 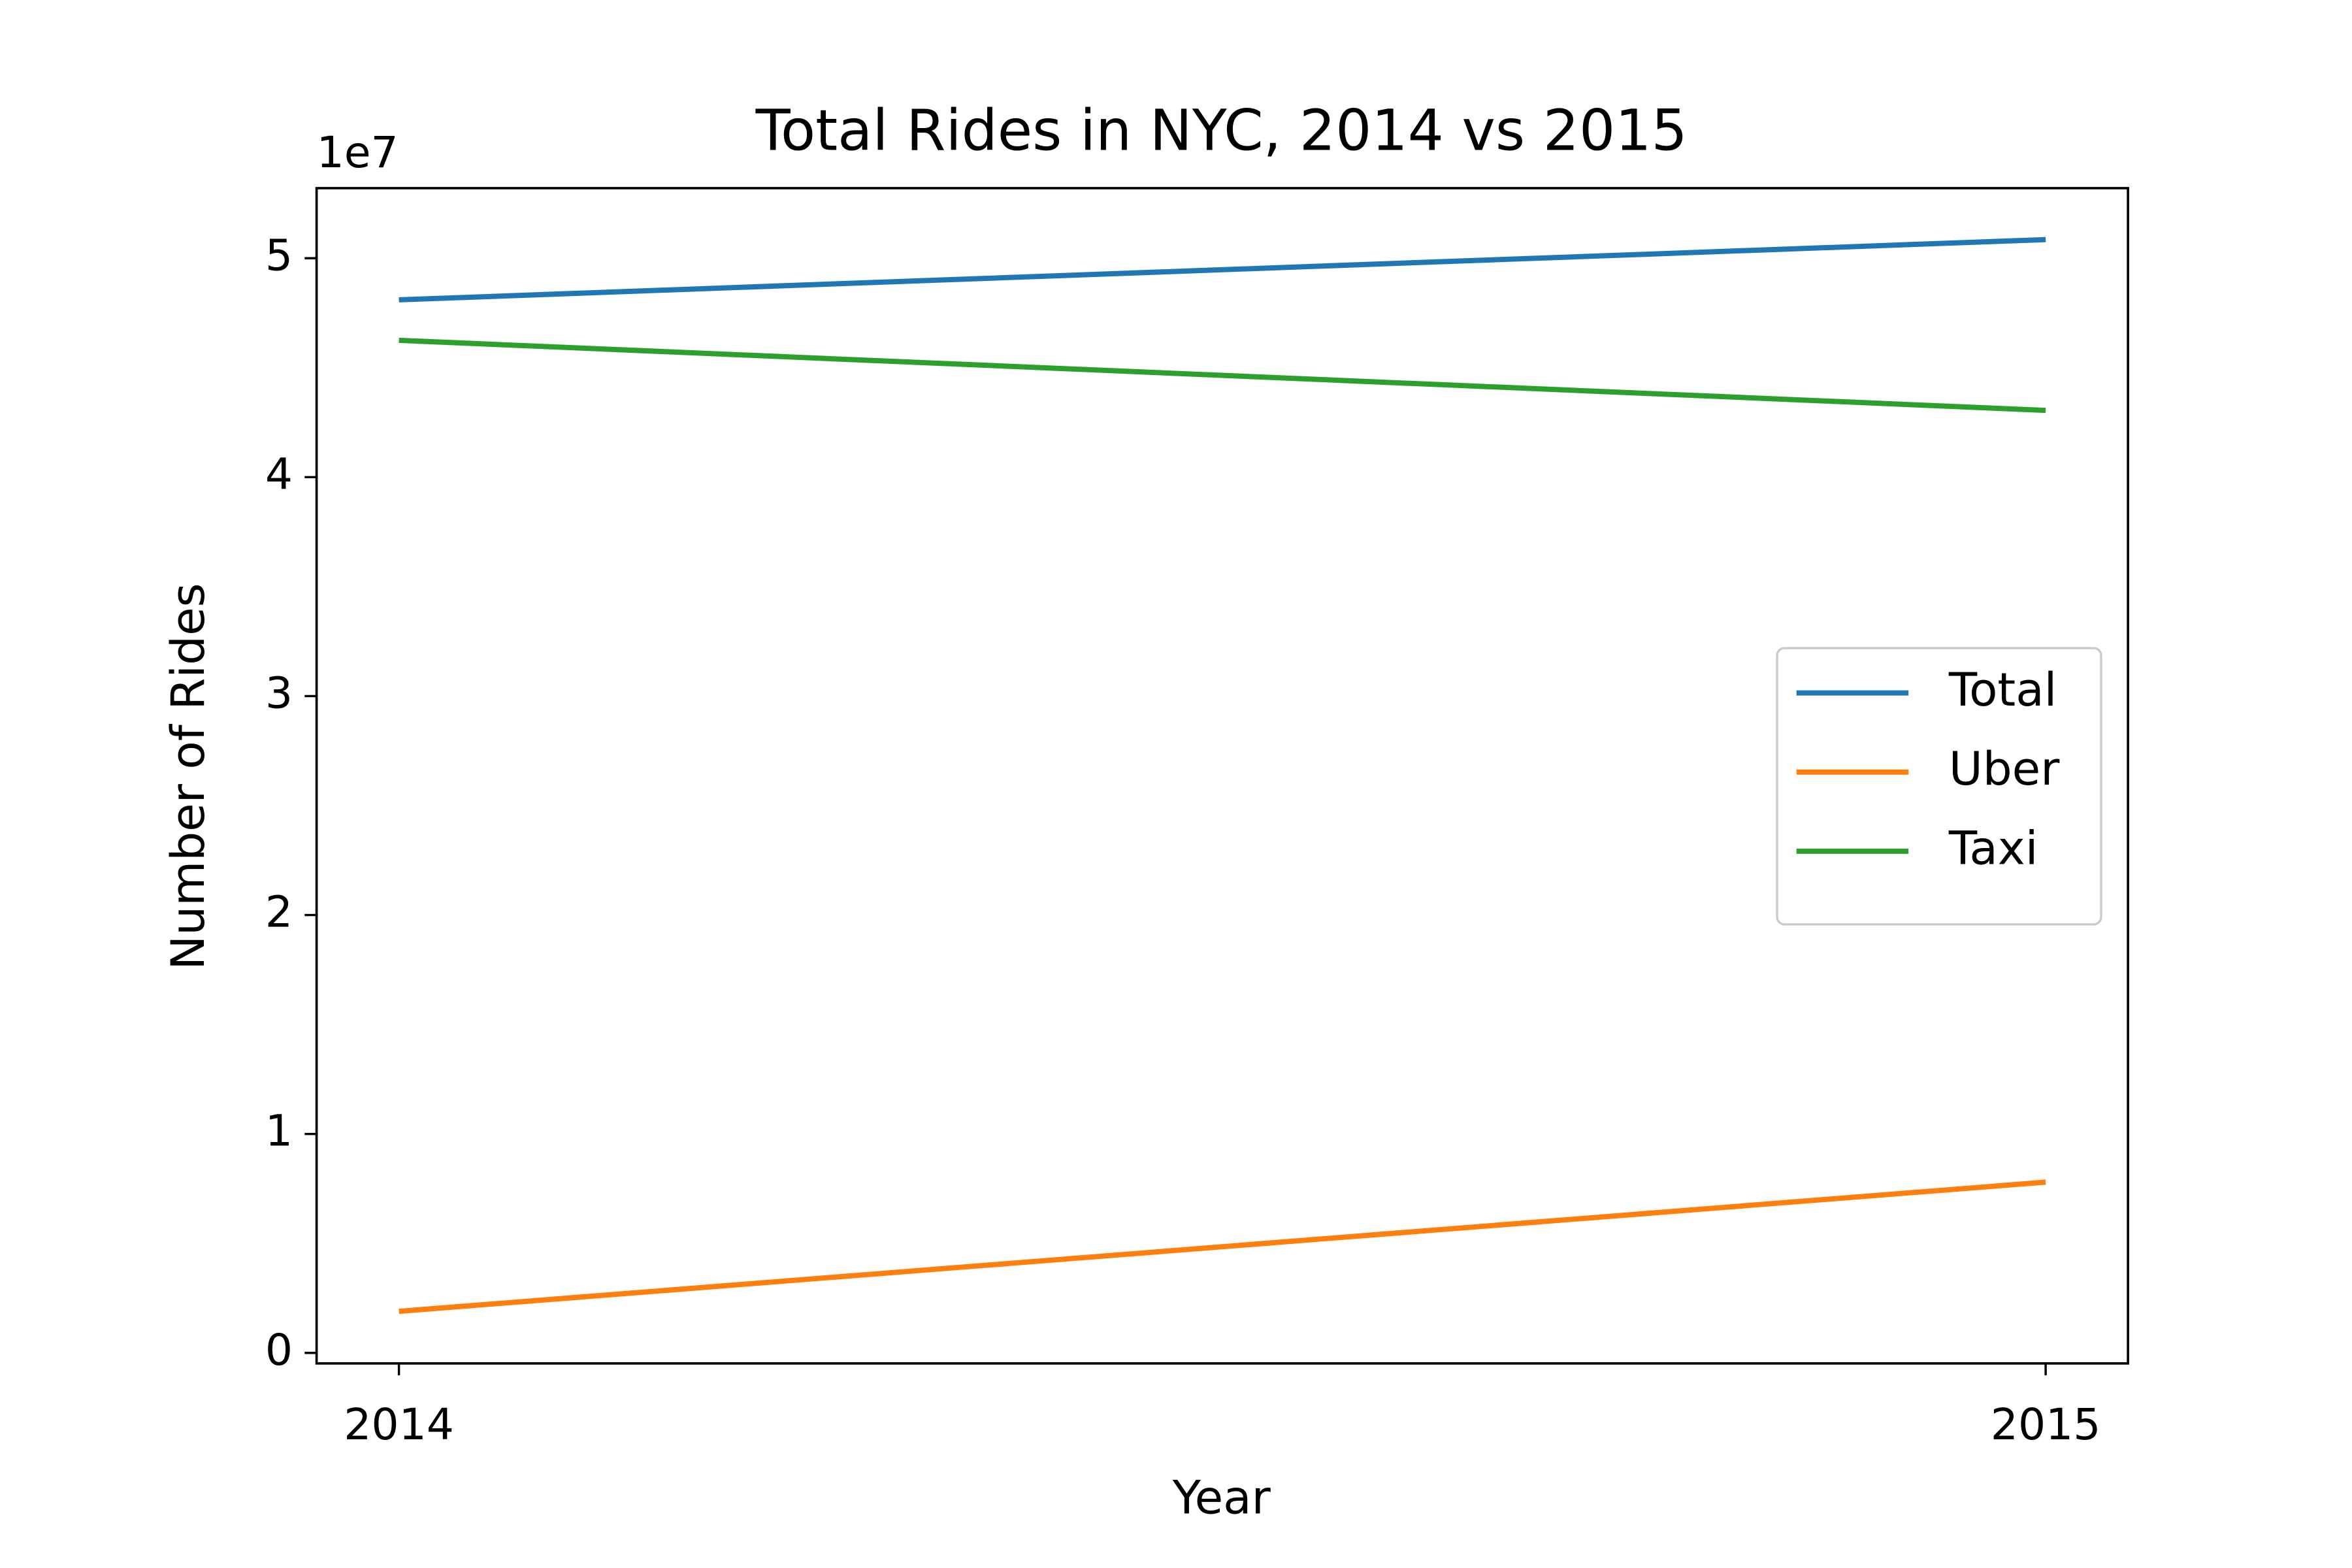 What do you see at coordinates (2004, 769) in the screenshot?
I see `legend-label: Uber` at bounding box center [2004, 769].